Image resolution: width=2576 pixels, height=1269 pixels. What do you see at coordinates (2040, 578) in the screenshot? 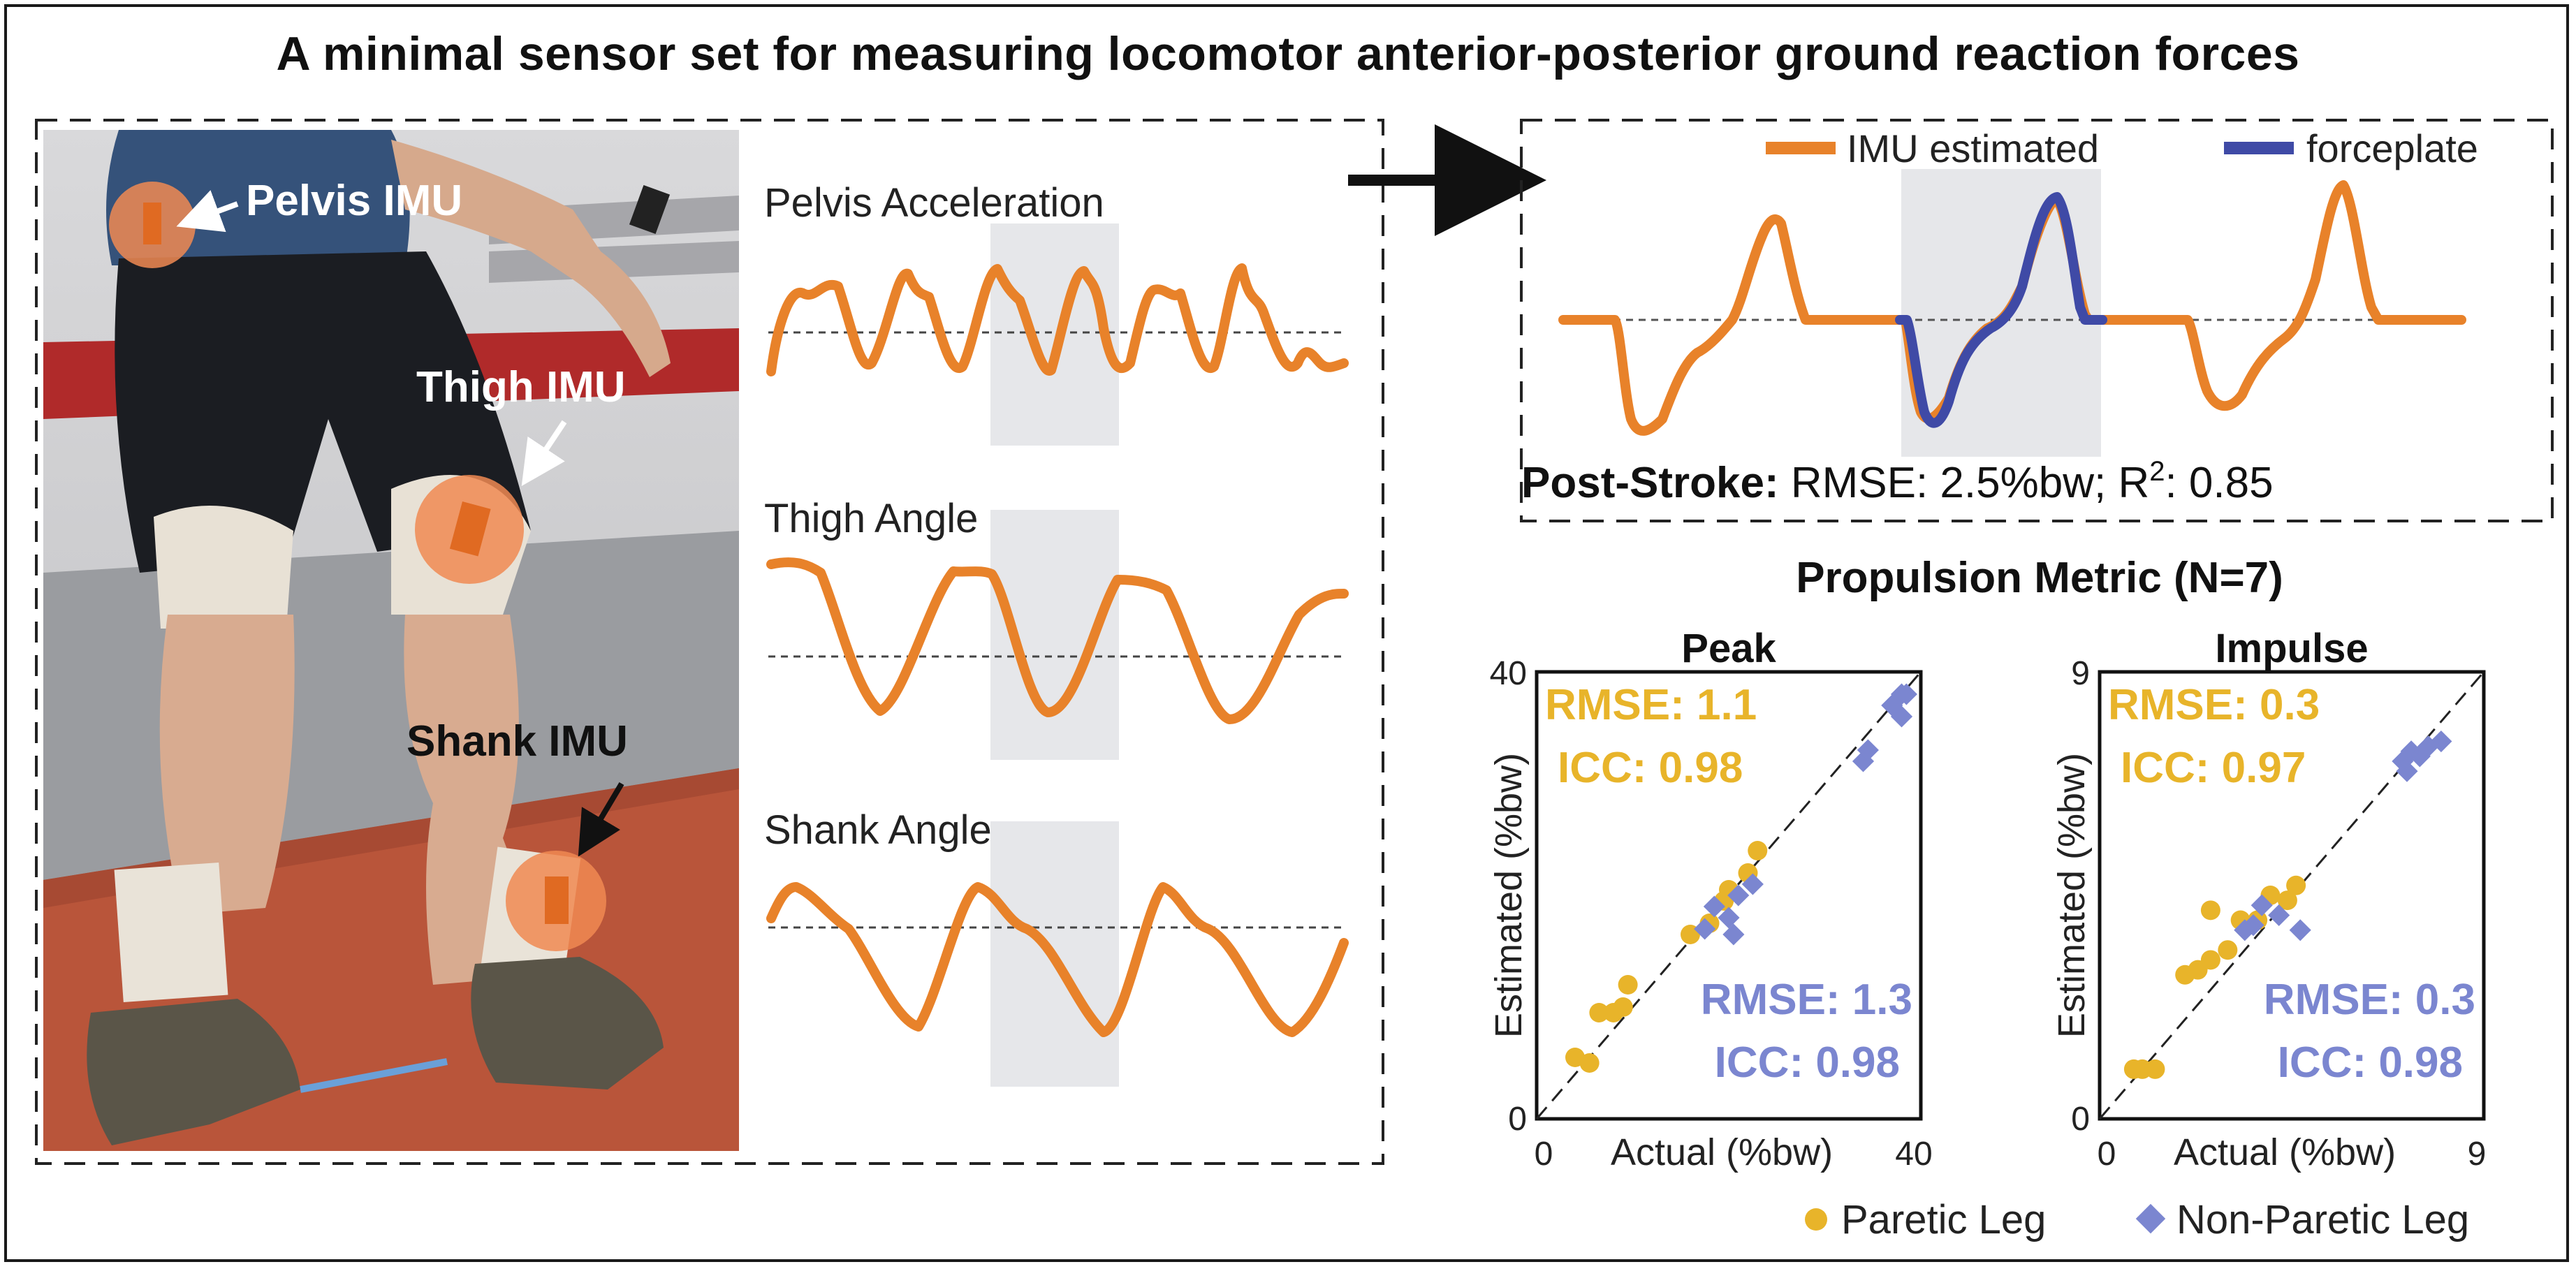
I see `propulsion-title: Propulsion Metric (N=7)` at bounding box center [2040, 578].